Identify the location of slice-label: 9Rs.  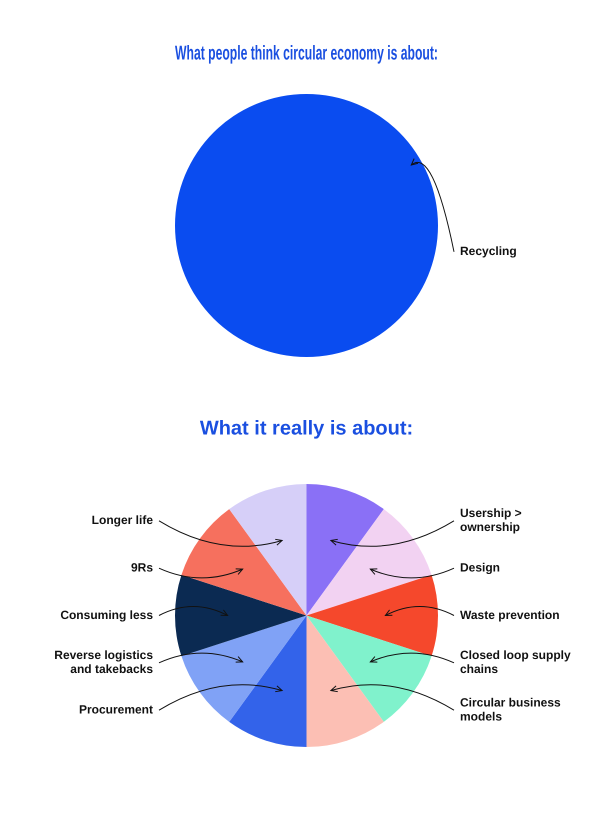
(142, 567).